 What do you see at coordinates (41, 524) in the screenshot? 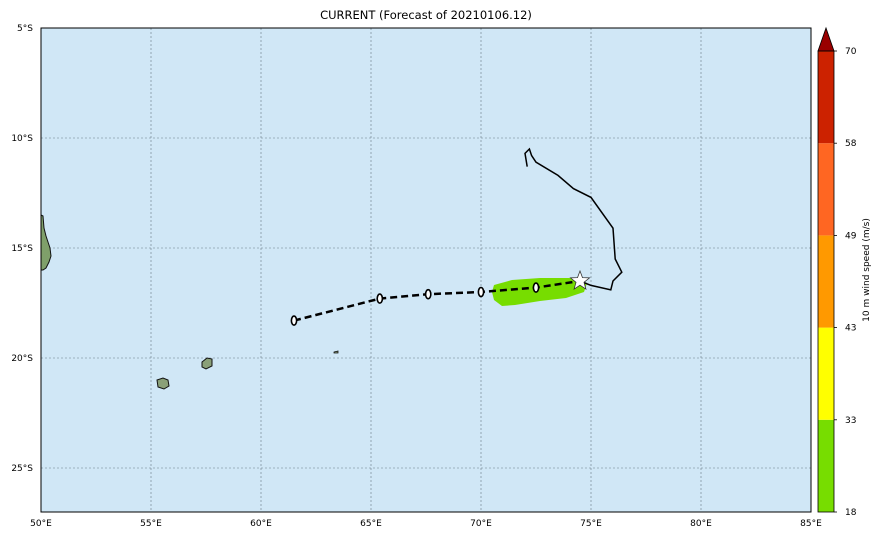
I see `lon-tick-label: 50°E` at bounding box center [41, 524].